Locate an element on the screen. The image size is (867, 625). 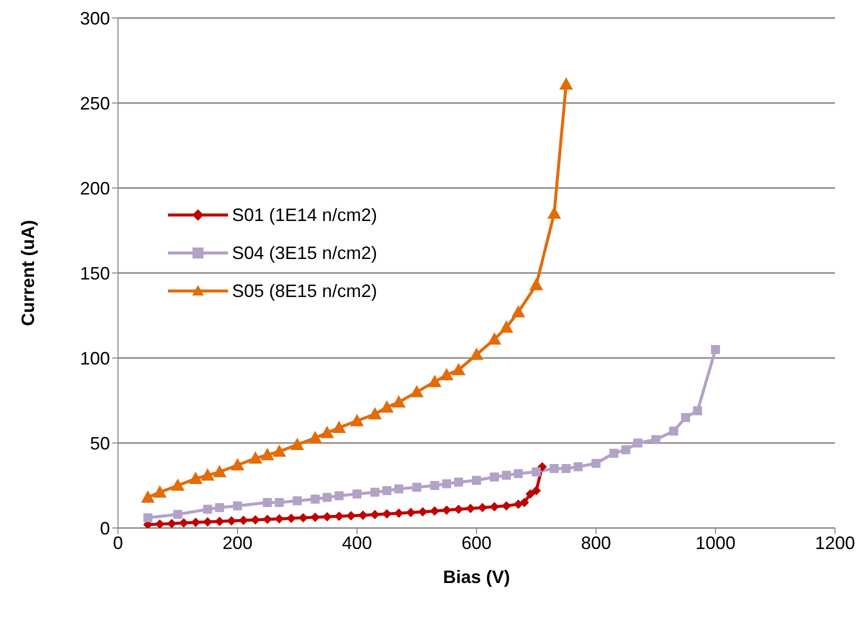
x-tick-label: 200 is located at coordinates (237, 542).